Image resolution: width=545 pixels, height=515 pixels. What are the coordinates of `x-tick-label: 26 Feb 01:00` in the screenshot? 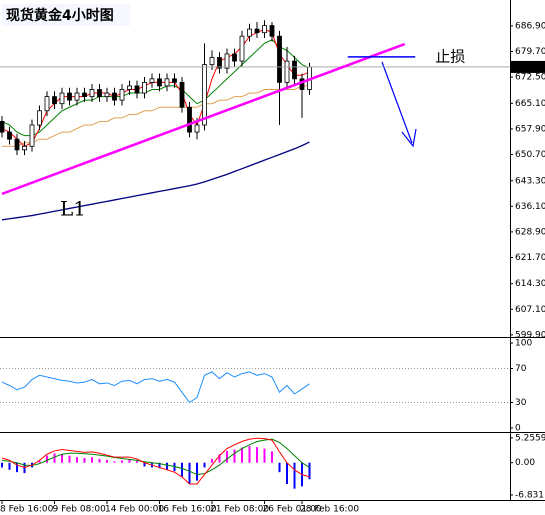 It's located at (292, 510).